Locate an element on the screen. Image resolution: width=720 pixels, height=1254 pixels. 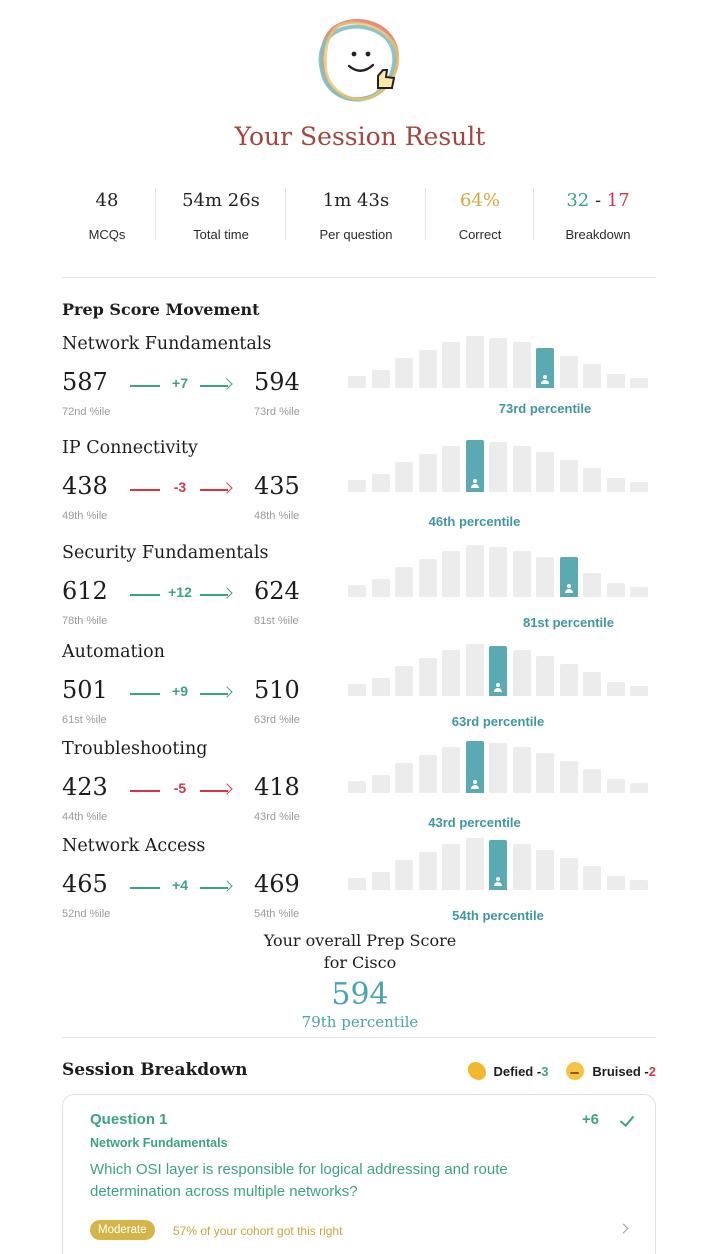
overall-percentile: 79th percentile is located at coordinates (360, 1022).